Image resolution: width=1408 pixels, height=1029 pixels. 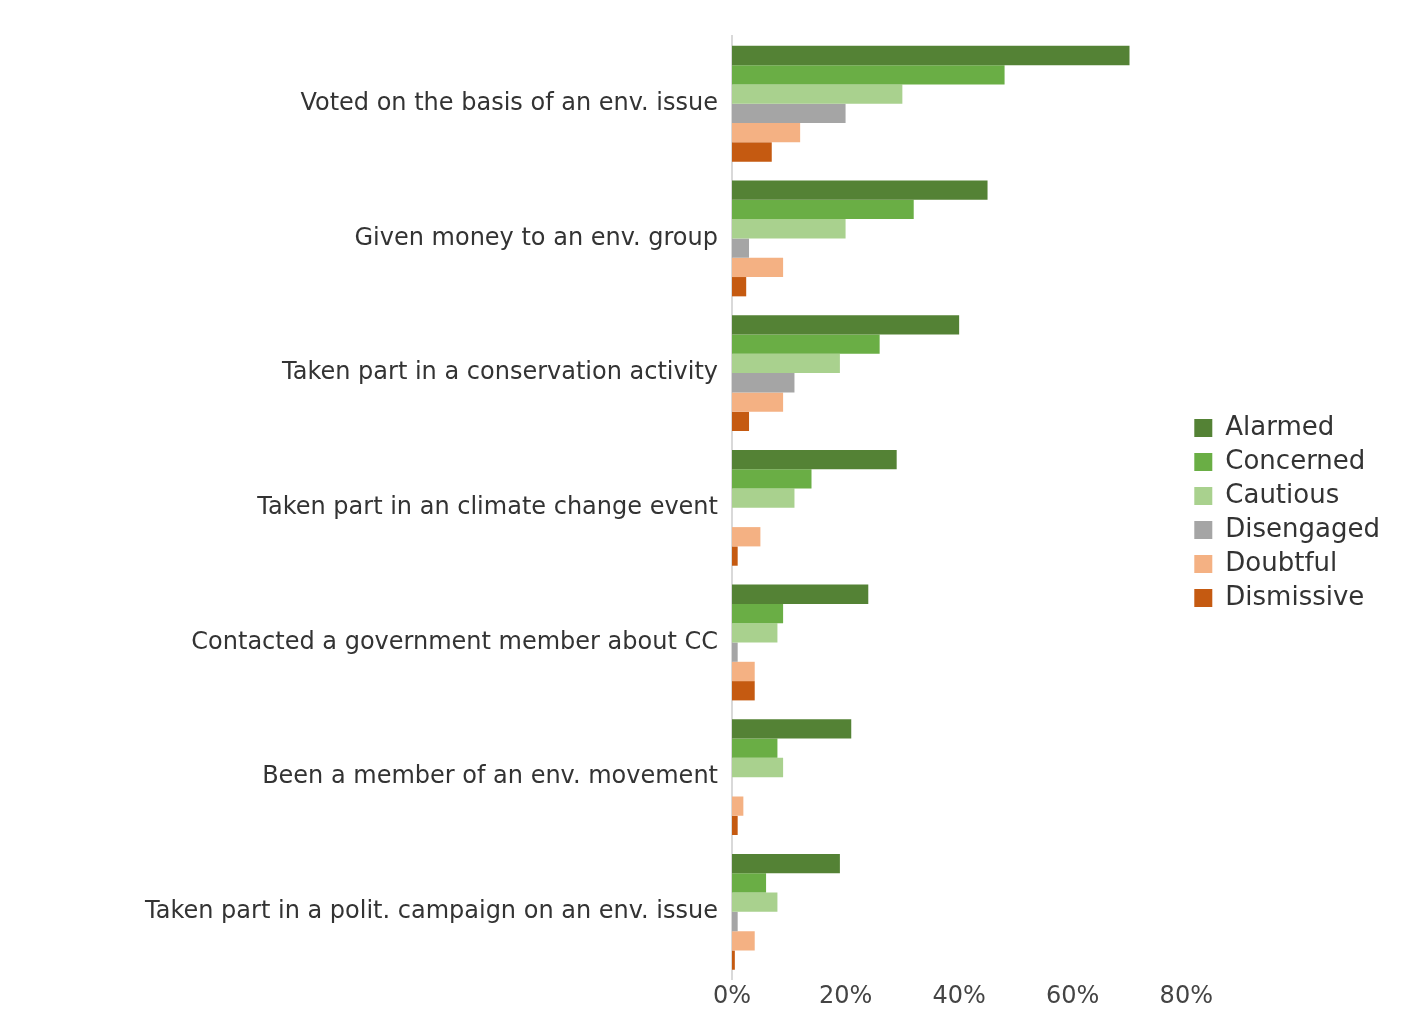 What do you see at coordinates (431, 910) in the screenshot?
I see `y-tick-label: Taken part in a polit. campaign on an env. issue` at bounding box center [431, 910].